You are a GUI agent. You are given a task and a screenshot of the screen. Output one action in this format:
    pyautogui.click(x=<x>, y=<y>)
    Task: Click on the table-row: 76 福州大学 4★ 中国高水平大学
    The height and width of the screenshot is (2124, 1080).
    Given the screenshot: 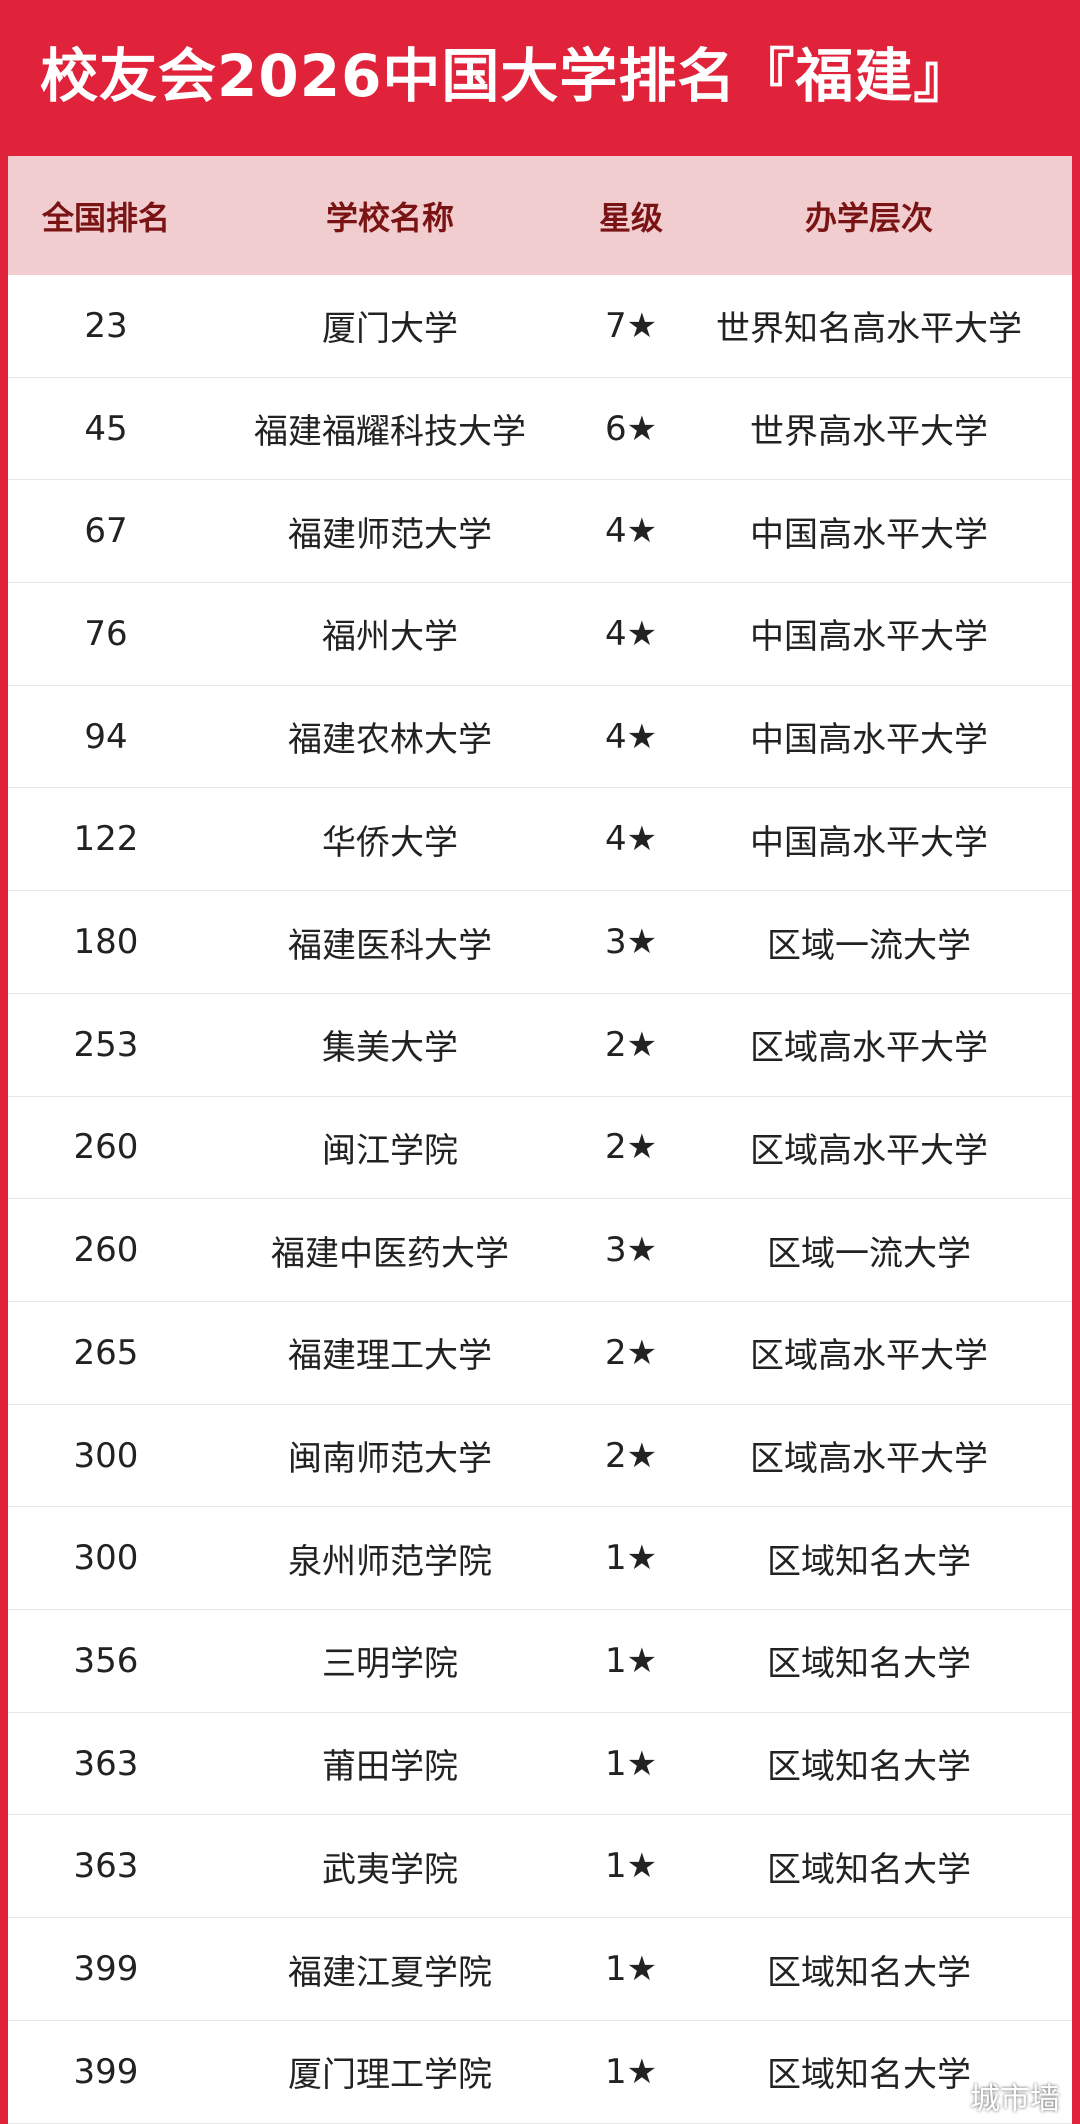 What is the action you would take?
    pyautogui.click(x=540, y=634)
    